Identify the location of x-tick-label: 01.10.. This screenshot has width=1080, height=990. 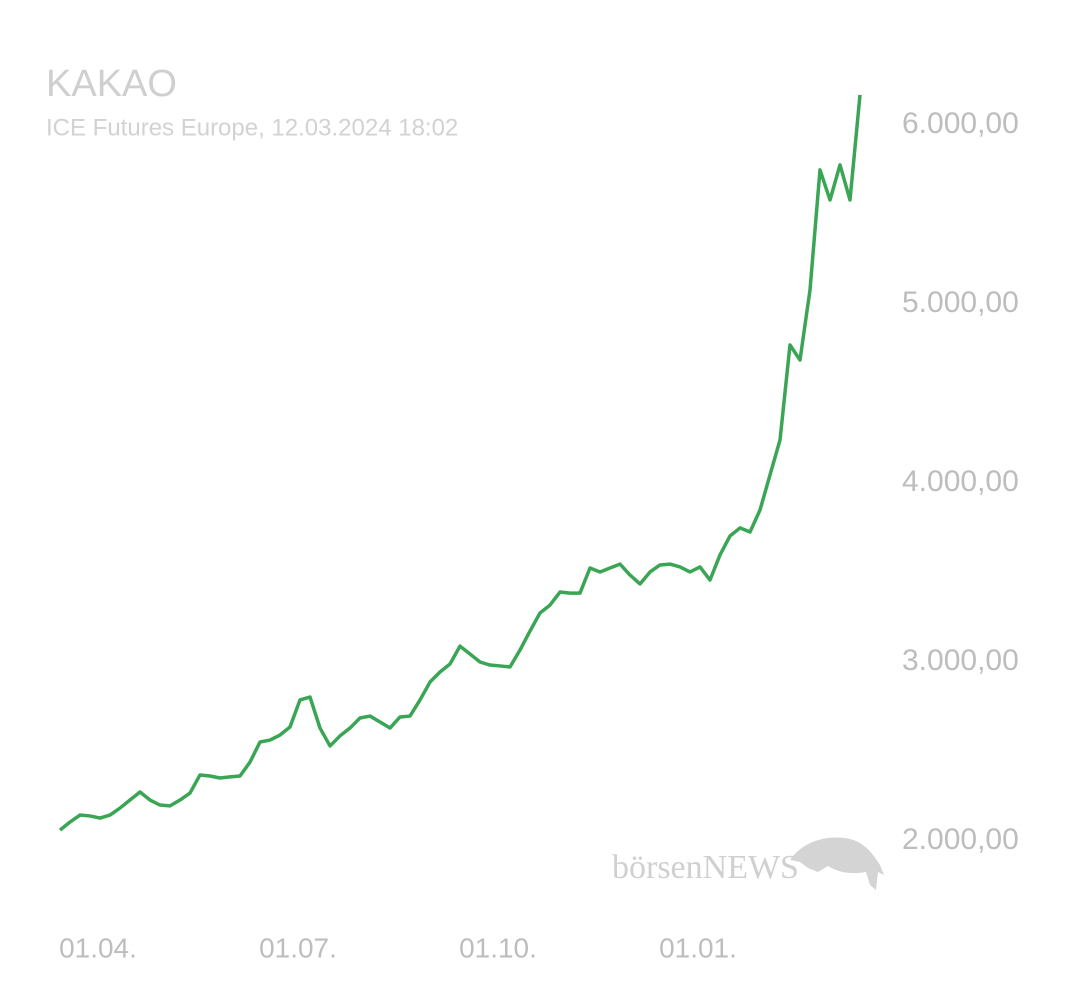
(498, 947).